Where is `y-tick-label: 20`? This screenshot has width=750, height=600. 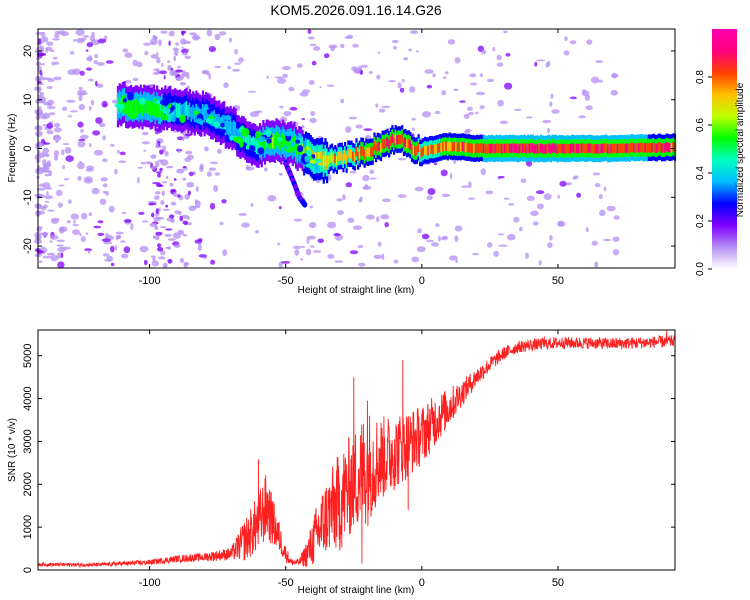
y-tick-label: 20 is located at coordinates (28, 51).